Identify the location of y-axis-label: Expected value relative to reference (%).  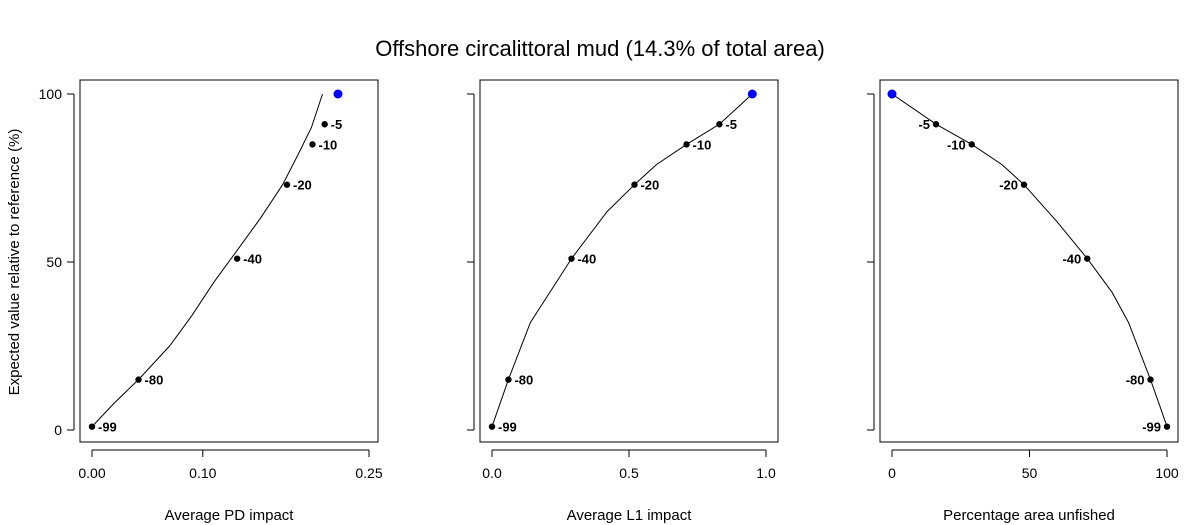
(14, 262).